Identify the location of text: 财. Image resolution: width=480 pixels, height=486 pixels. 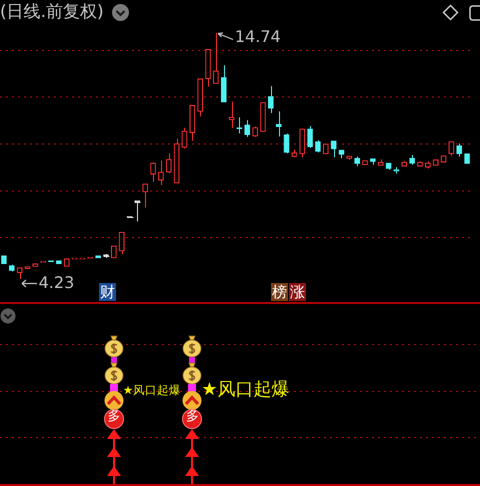
(107, 292).